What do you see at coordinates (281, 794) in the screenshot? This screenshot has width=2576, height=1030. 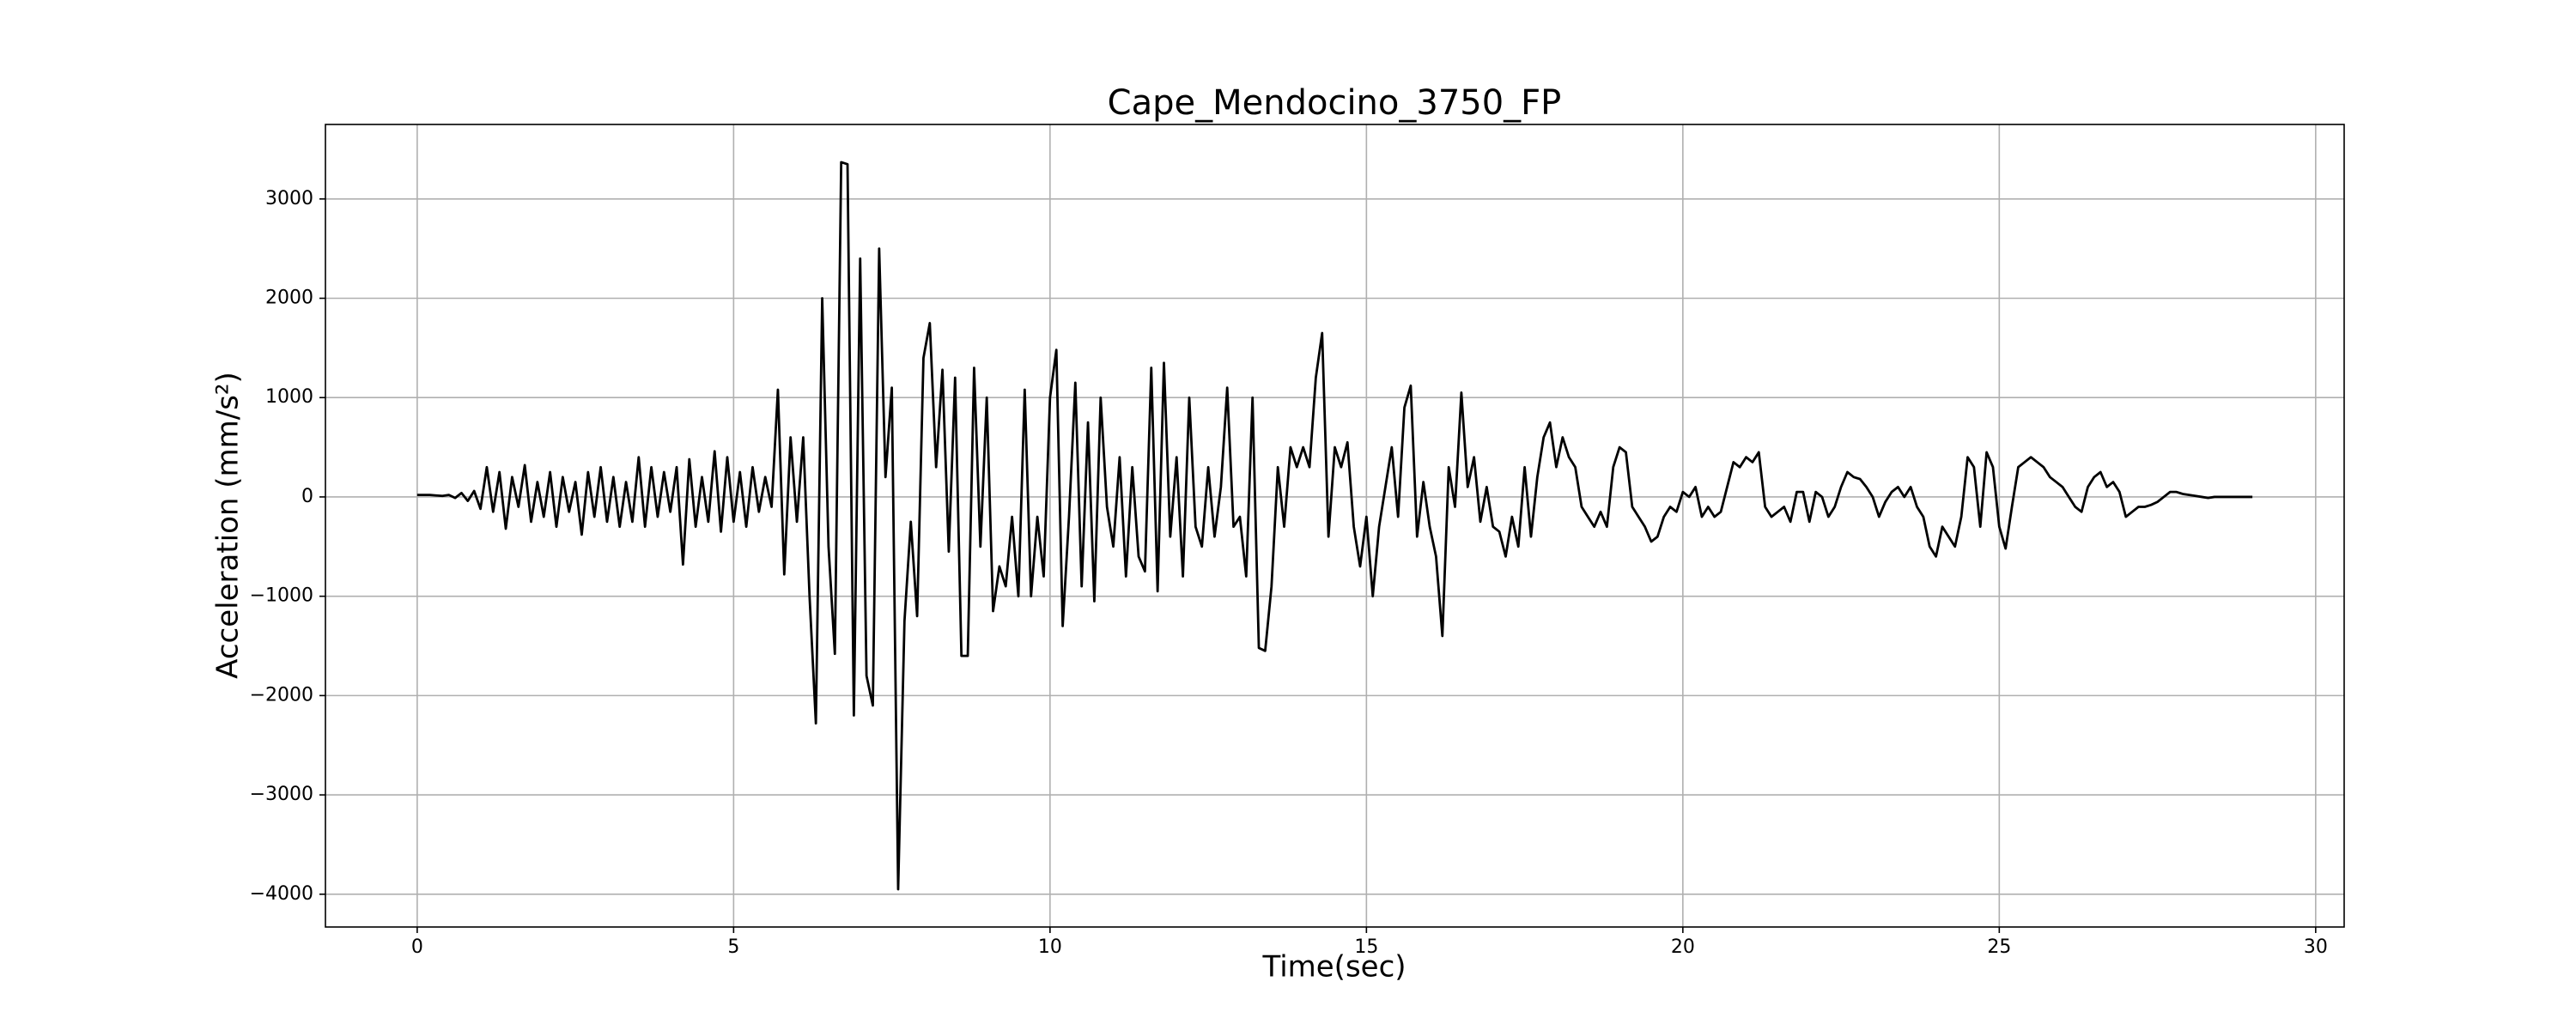 I see `y-tick-label: −3000` at bounding box center [281, 794].